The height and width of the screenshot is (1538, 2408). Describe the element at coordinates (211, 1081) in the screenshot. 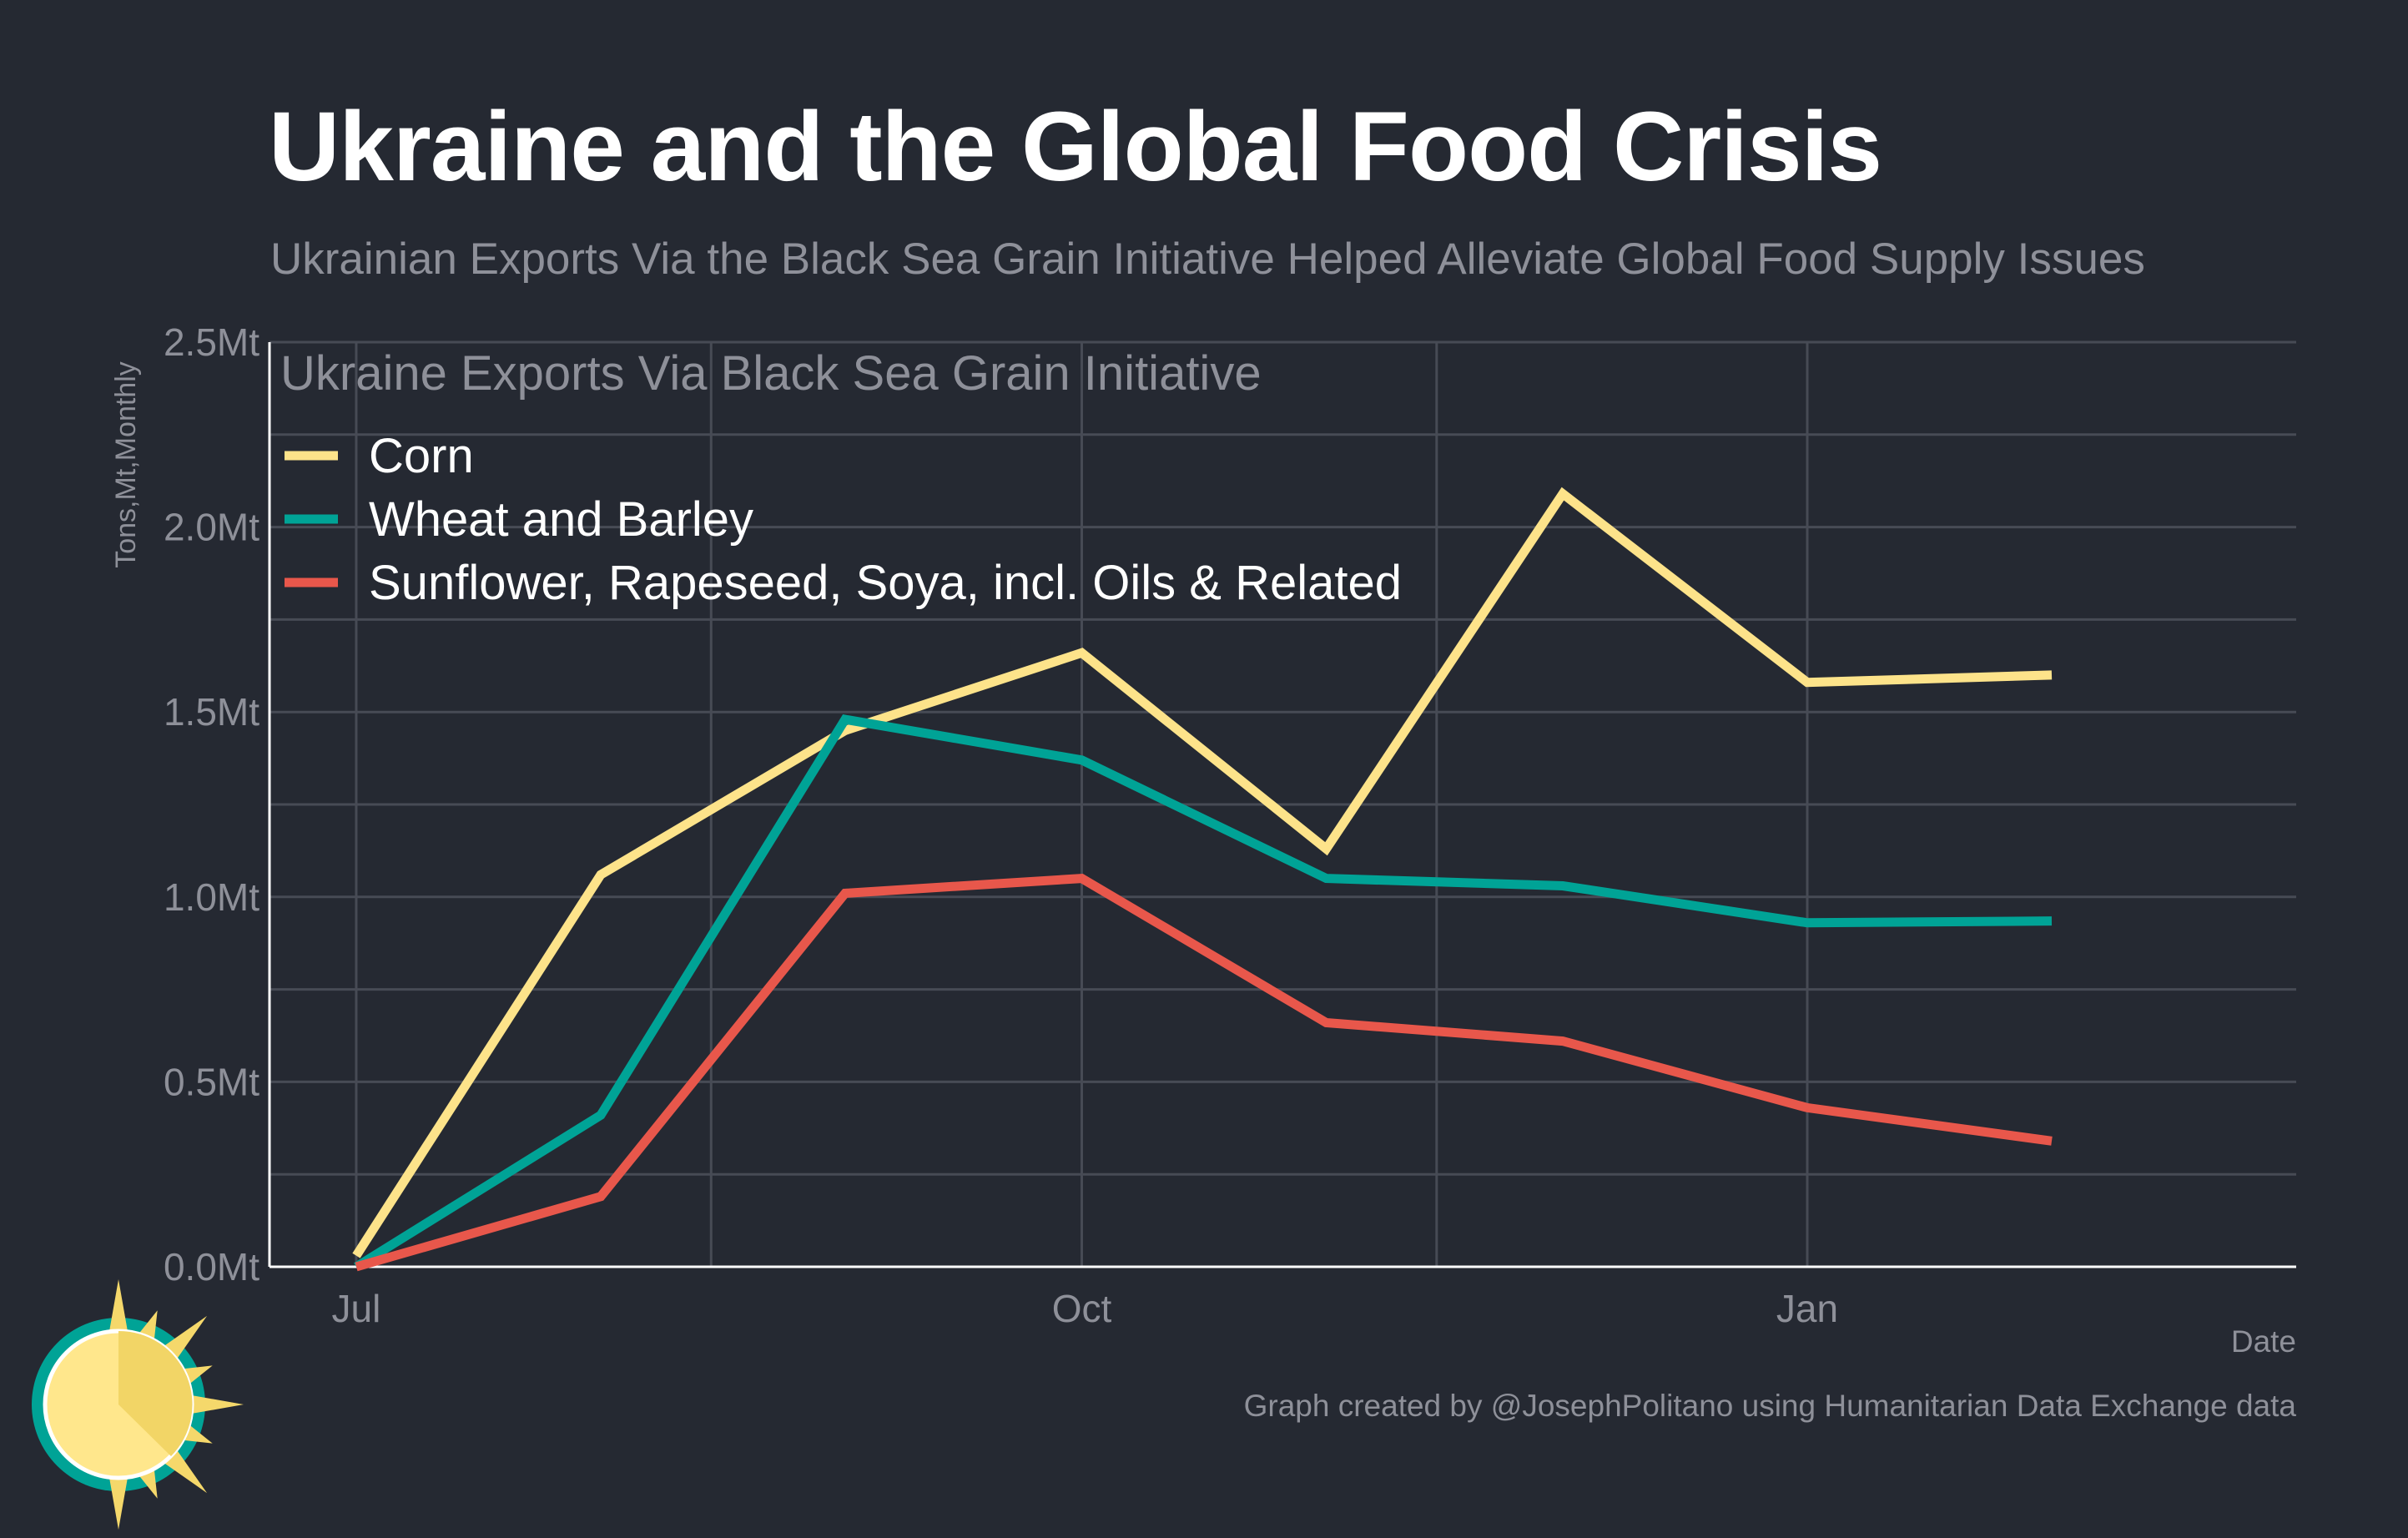

I see `y-tick-label: 0.5Mt` at that location.